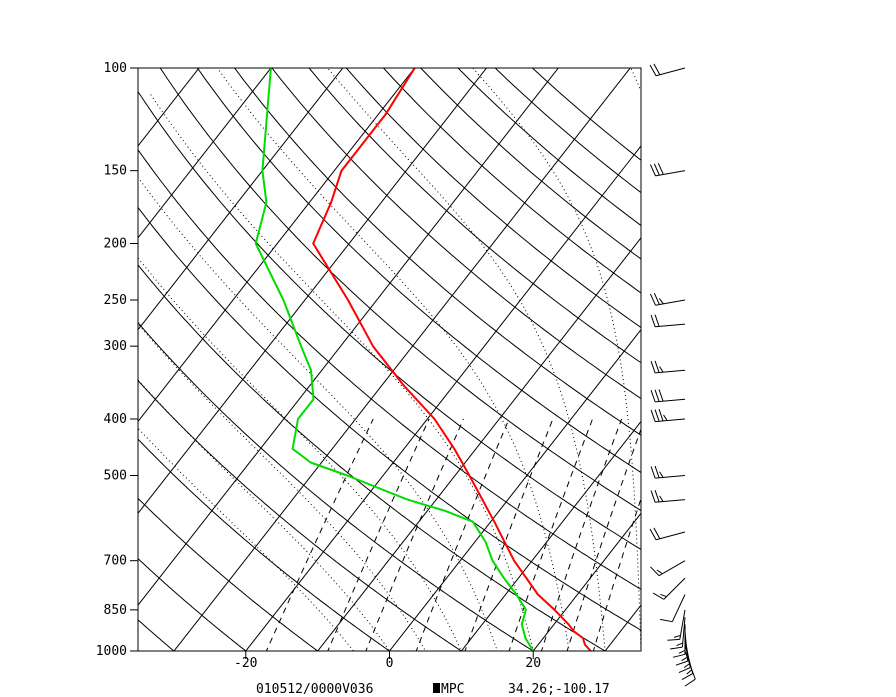 This screenshot has width=896, height=697. I want to click on temperature-tick-label: -20, so click(245, 663).